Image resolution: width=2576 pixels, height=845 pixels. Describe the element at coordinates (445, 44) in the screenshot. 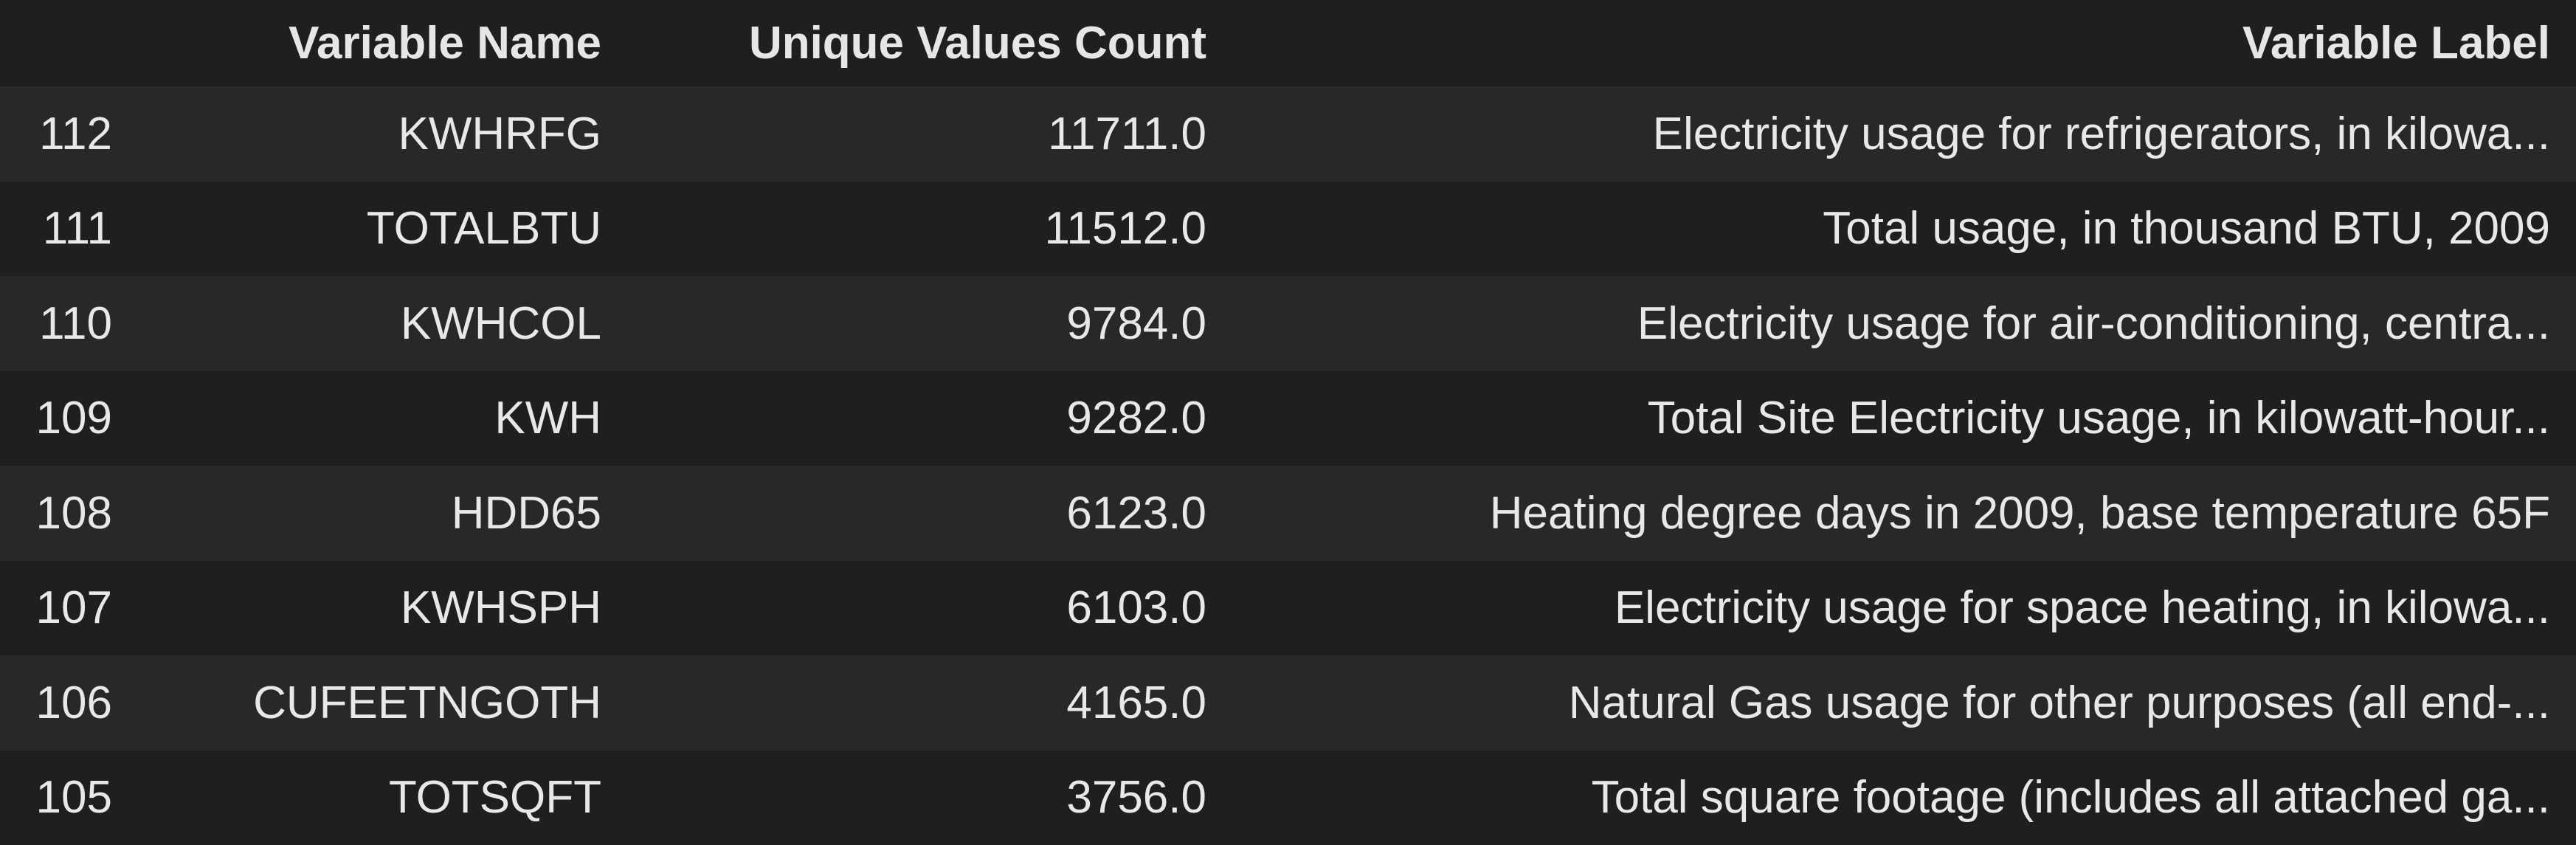

I see `variable-name-column-header: Variable Name` at that location.